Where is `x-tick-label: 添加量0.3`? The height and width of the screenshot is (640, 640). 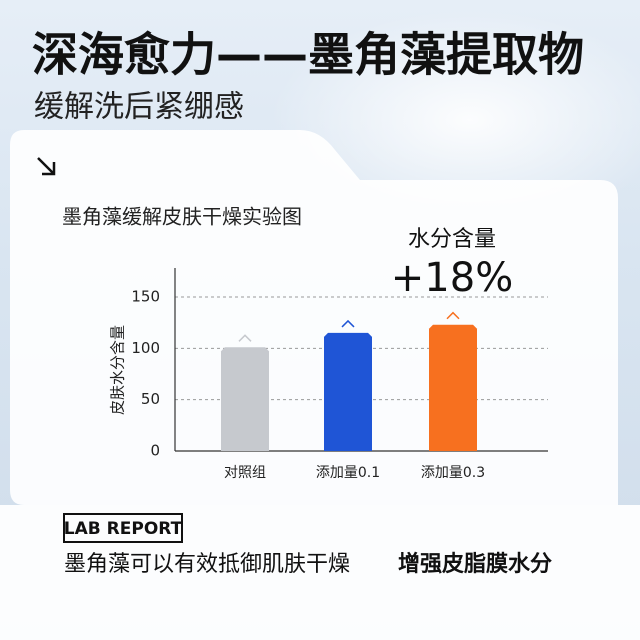 x-tick-label: 添加量0.3 is located at coordinates (453, 473).